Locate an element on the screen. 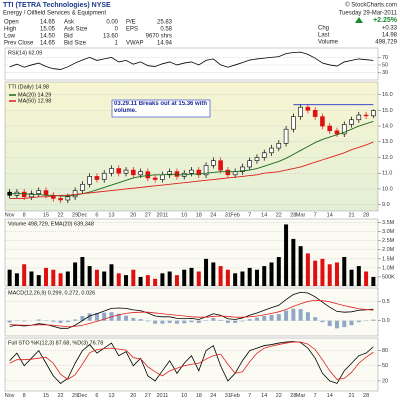 Image resolution: width=400 pixels, height=405 pixels. y-tick-label: 20 is located at coordinates (385, 381).